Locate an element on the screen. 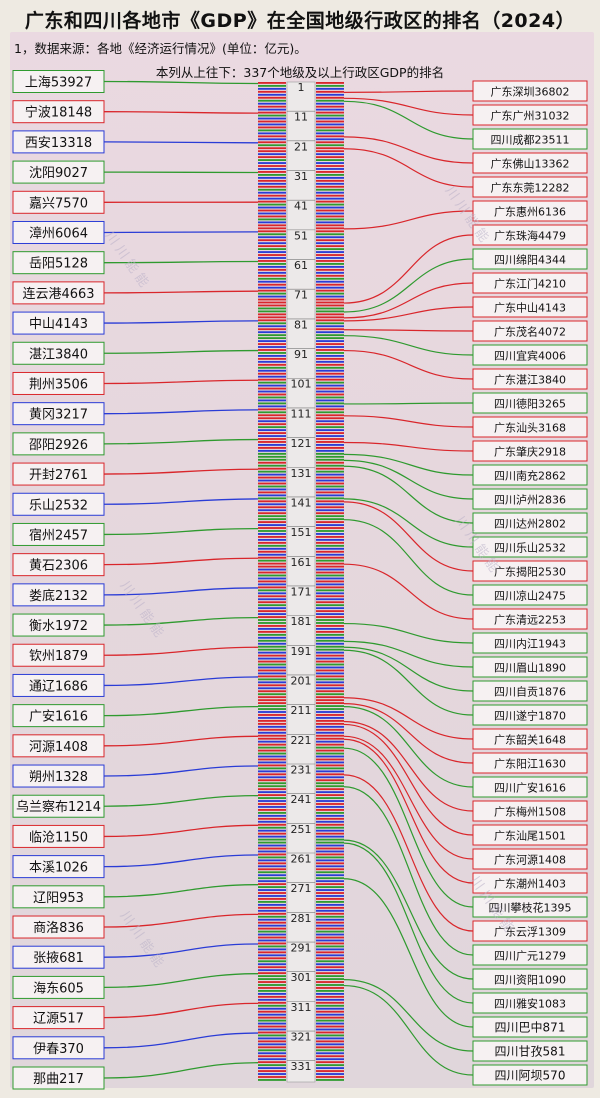 The image size is (600, 1098). right-city-label: 四川乐山2532 is located at coordinates (530, 548).